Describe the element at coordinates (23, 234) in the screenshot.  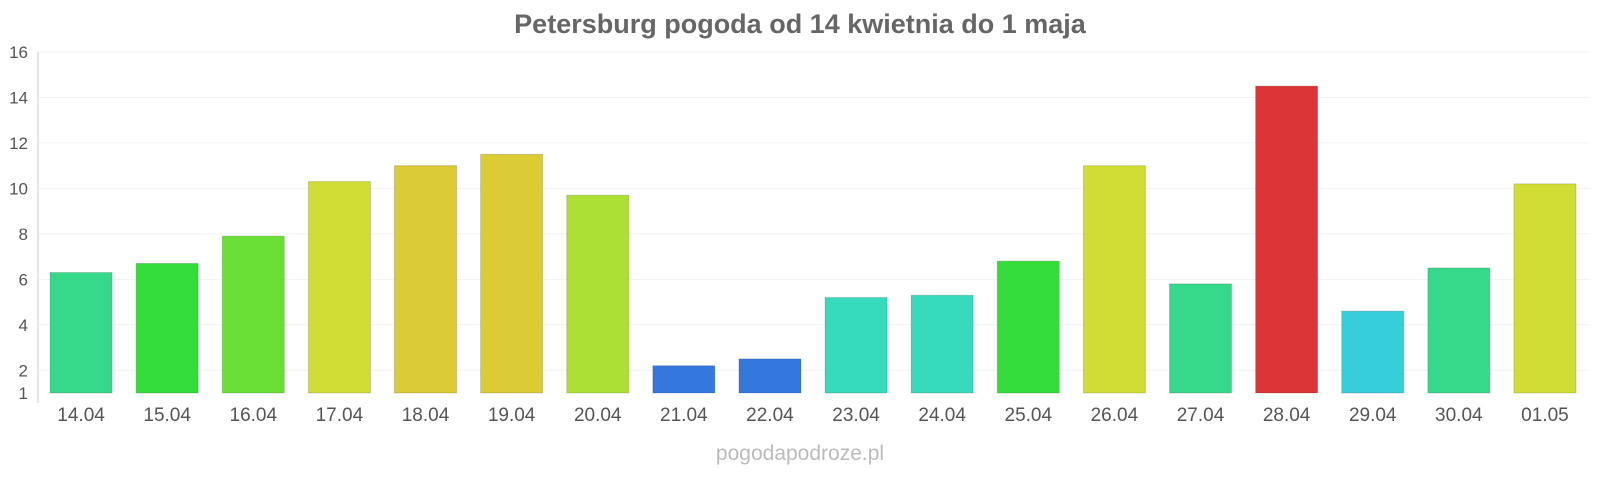
I see `y-tick-label: 8` at that location.